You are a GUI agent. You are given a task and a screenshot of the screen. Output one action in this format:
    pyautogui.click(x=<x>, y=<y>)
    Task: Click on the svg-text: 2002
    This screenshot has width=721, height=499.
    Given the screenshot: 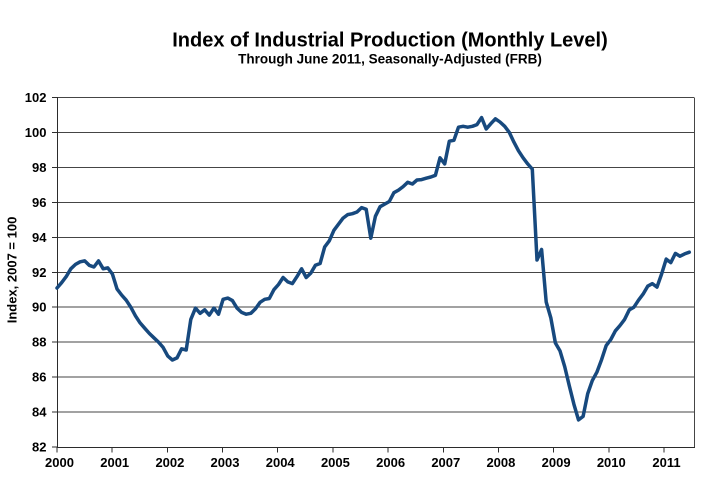 What is the action you would take?
    pyautogui.click(x=169, y=462)
    